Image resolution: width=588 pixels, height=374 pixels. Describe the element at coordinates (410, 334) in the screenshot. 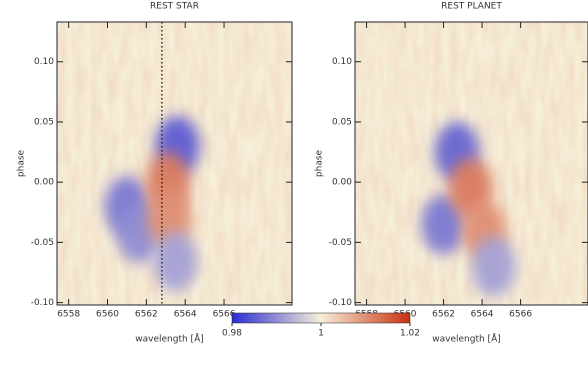

I see `colorbar-tick-label: 1.02` at that location.